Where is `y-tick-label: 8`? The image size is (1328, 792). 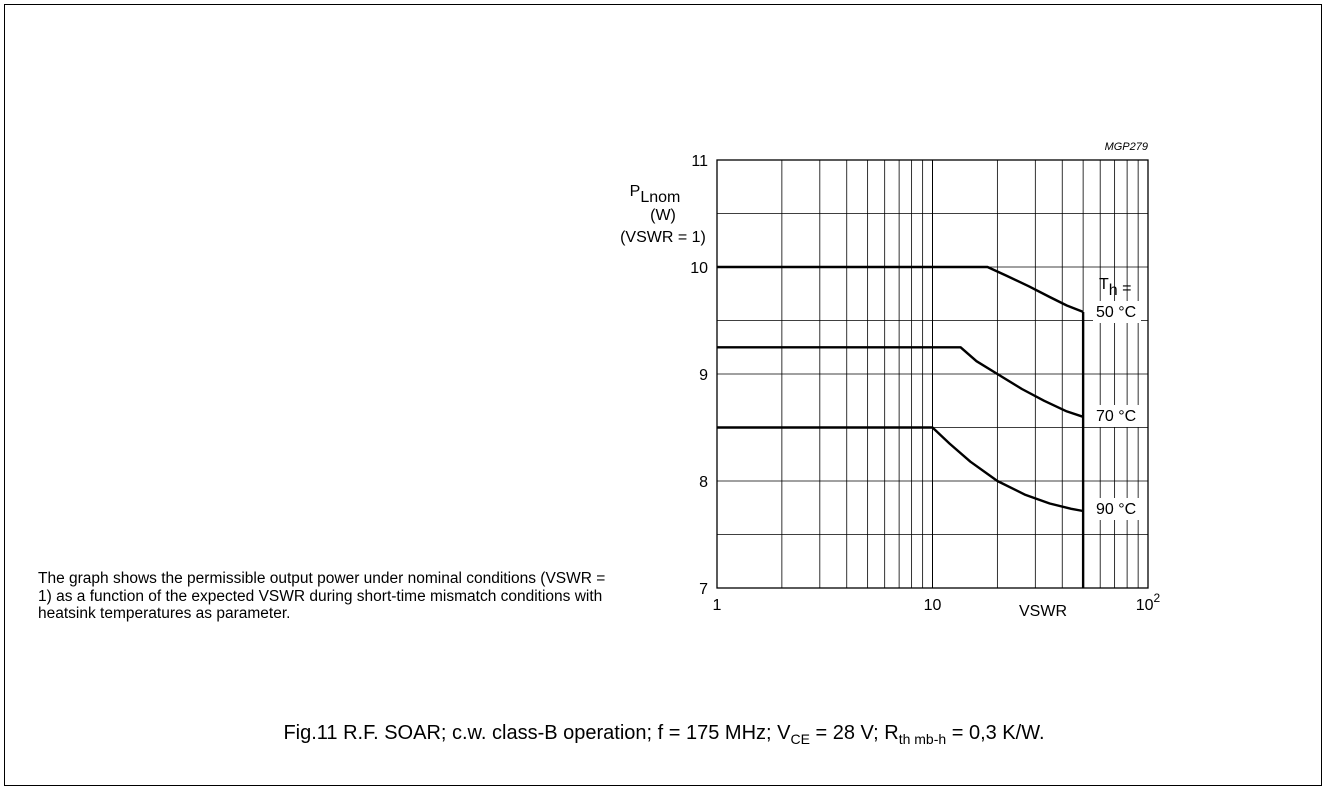
y-tick-label: 8 is located at coordinates (703, 482).